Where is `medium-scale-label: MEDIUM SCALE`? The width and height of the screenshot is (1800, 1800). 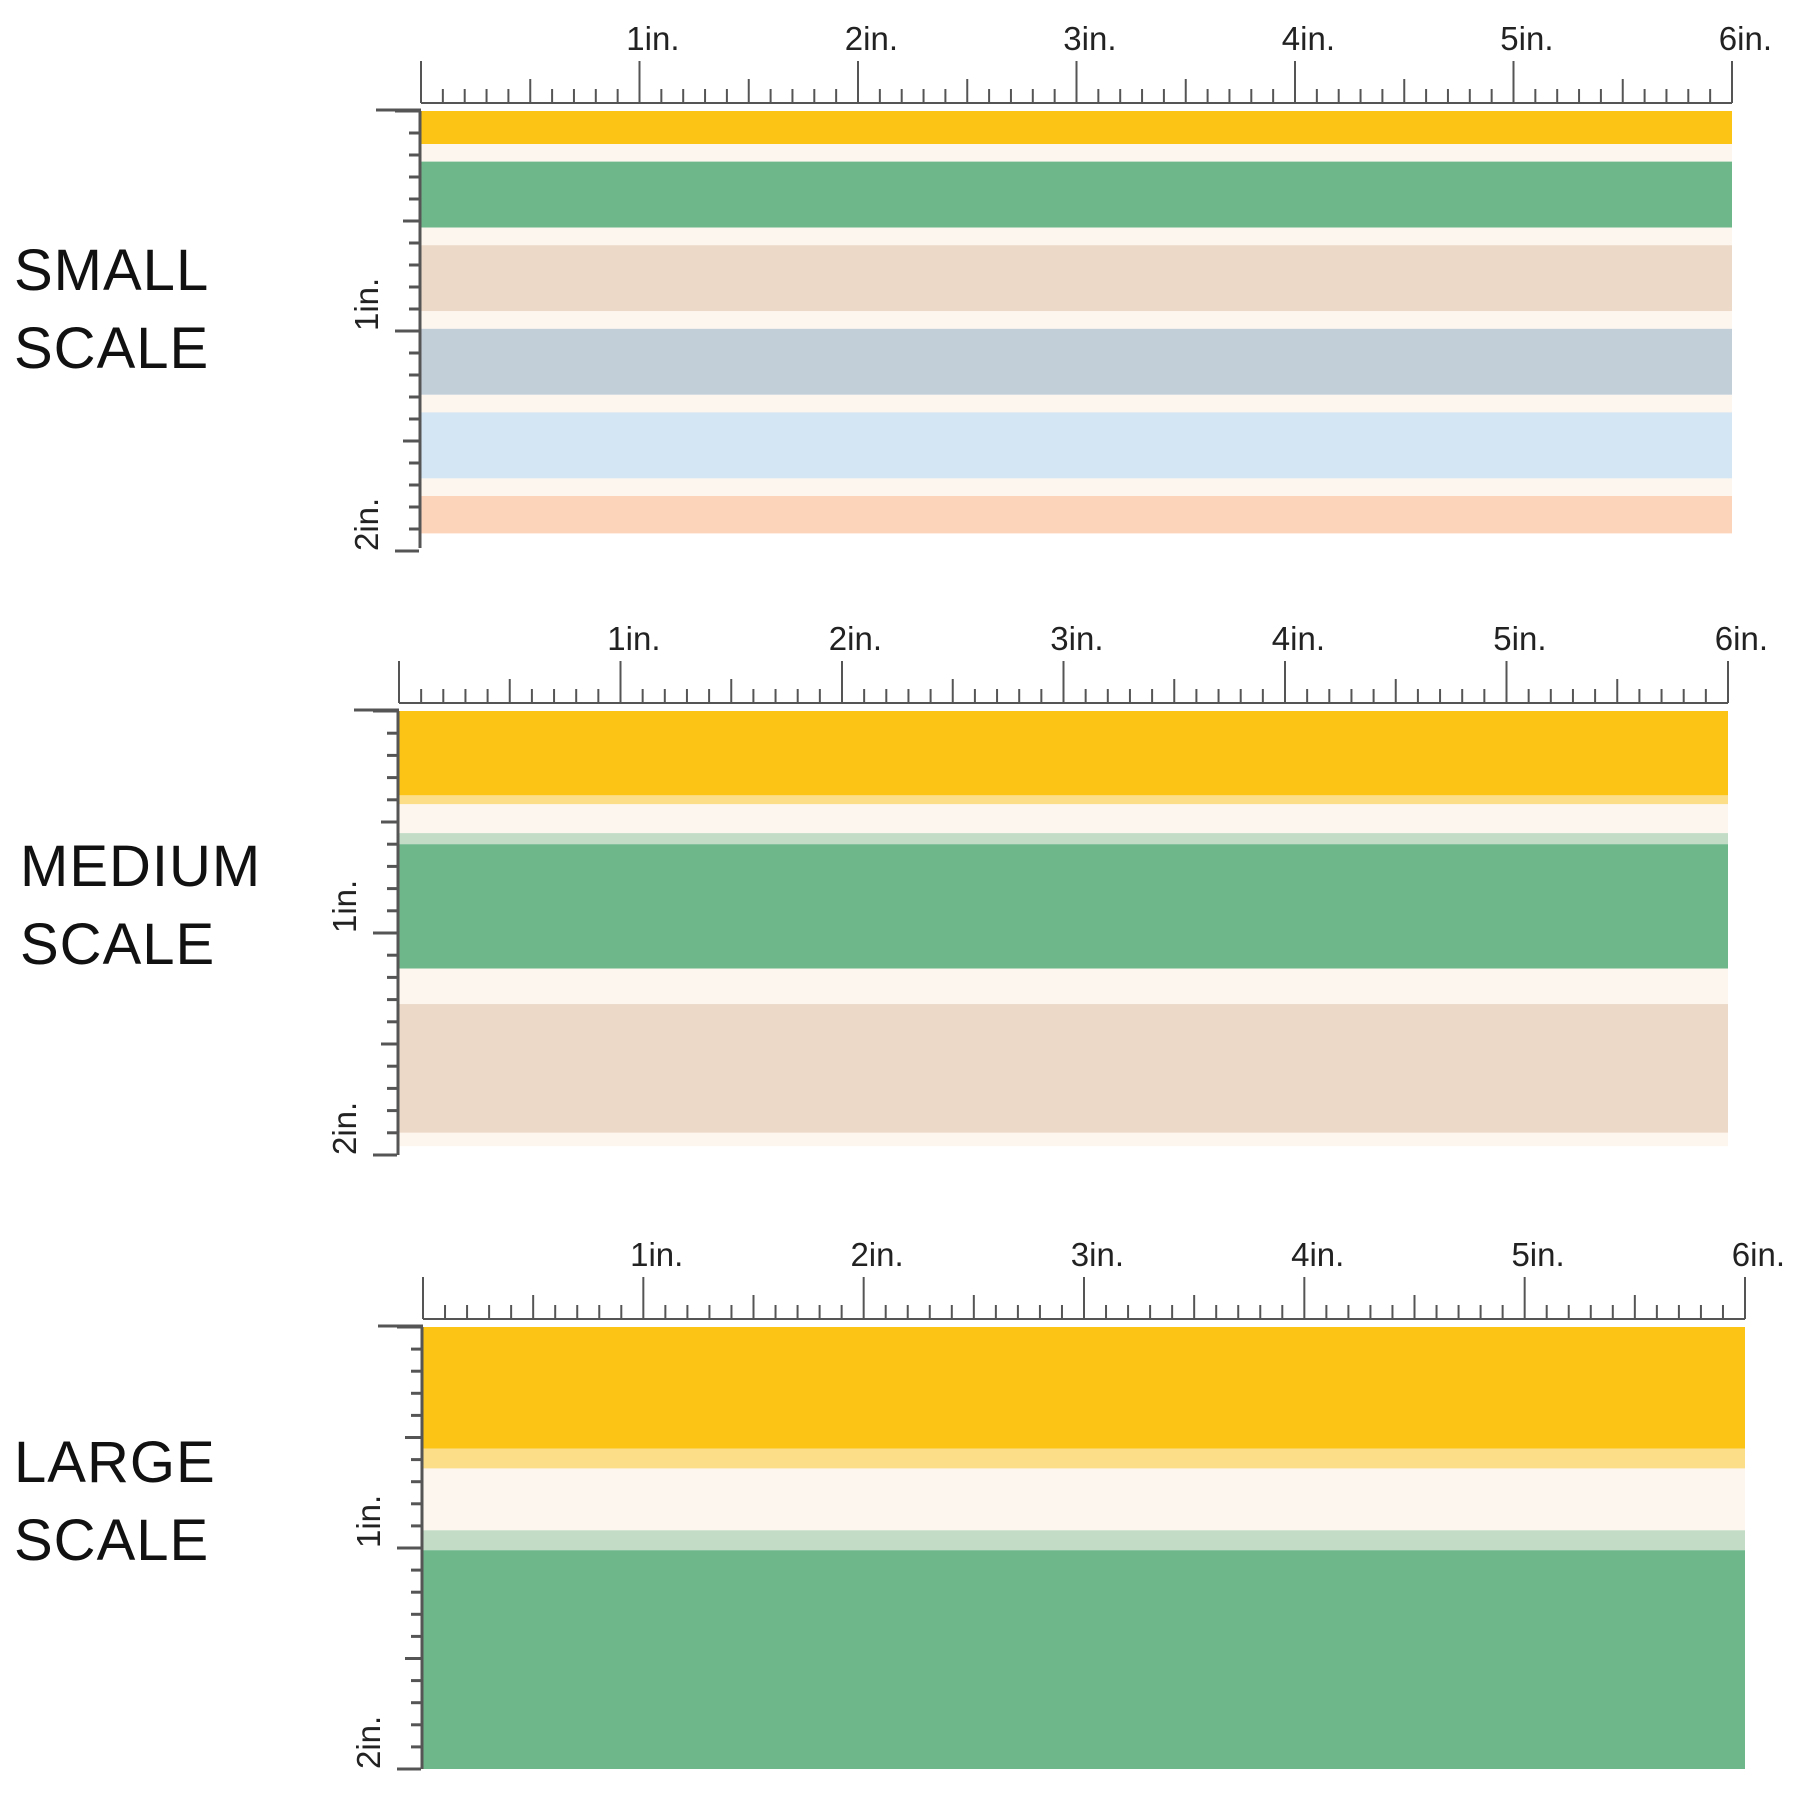
medium-scale-label: MEDIUM SCALE is located at coordinates (140, 906).